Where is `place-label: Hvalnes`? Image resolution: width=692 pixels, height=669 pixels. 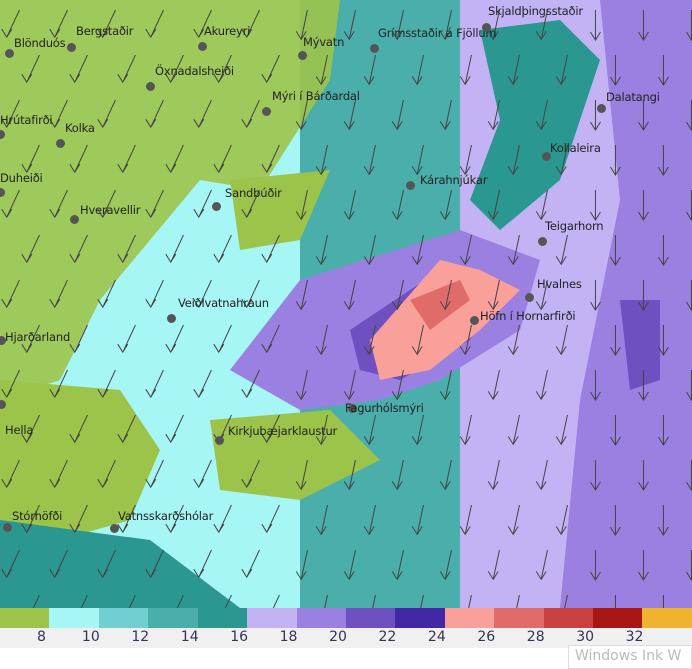 place-label: Hvalnes is located at coordinates (559, 284).